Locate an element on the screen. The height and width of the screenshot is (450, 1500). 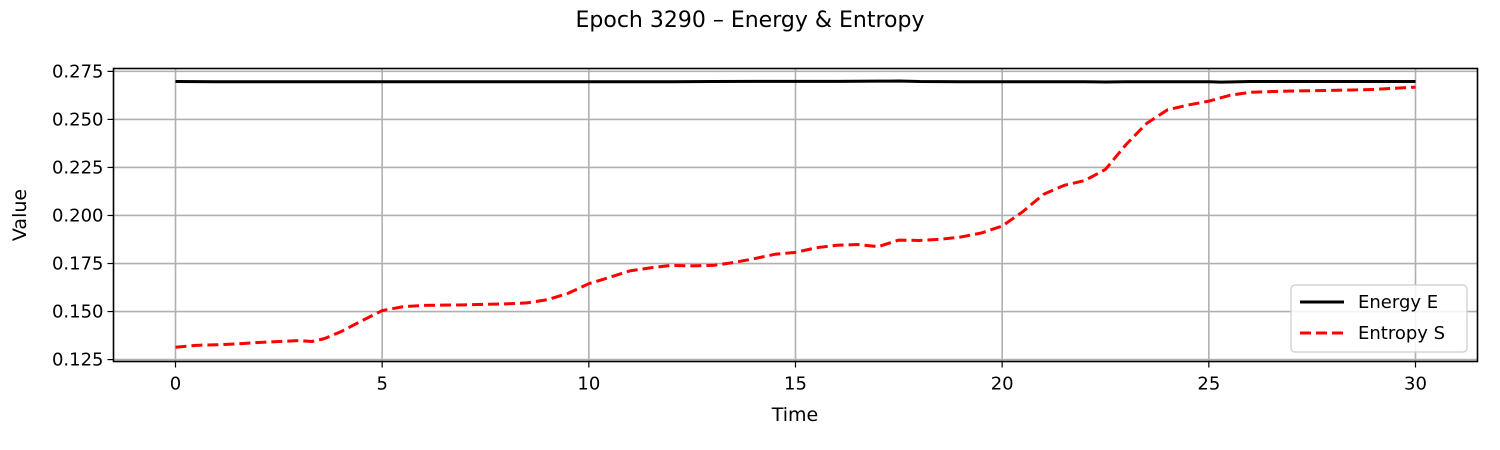
x-tick-label: 25 is located at coordinates (1208, 384).